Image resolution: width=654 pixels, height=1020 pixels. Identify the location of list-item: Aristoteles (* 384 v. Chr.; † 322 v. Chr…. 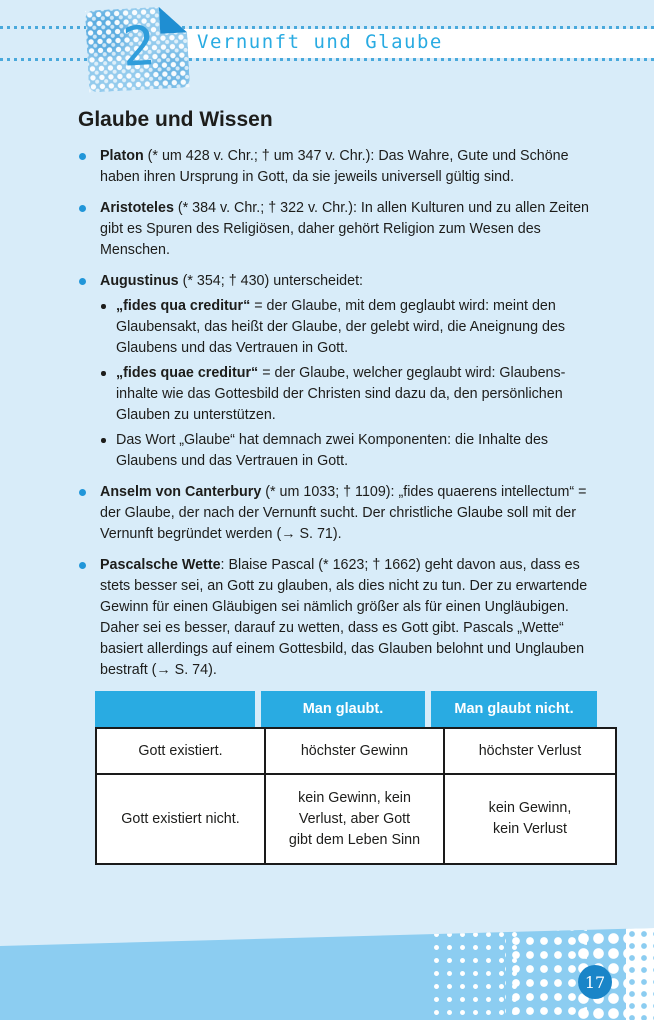
(335, 229).